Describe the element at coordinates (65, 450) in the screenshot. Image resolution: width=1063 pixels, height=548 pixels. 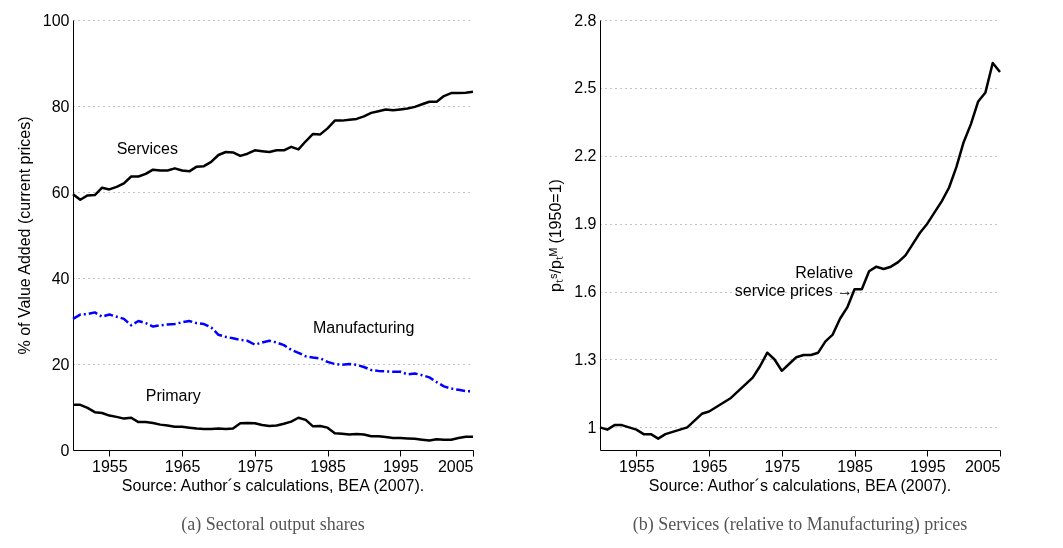
I see `y-tick-label: 0` at that location.